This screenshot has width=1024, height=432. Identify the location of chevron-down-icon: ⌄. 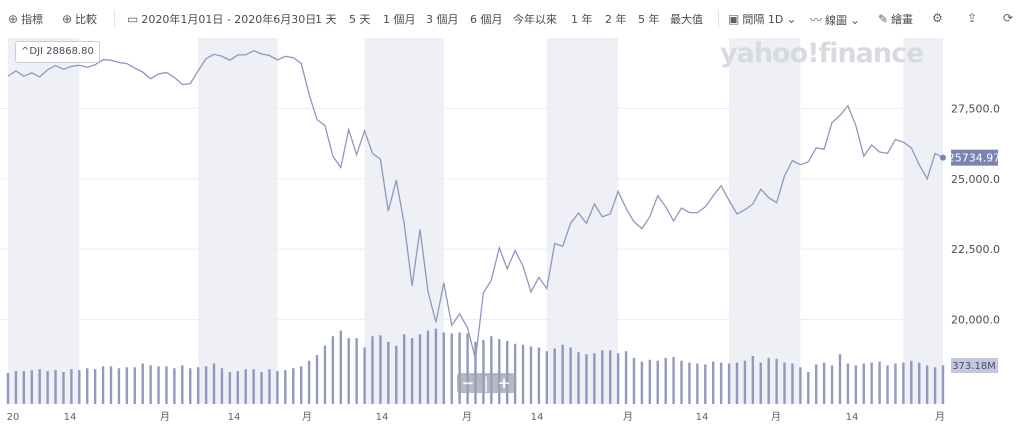
(791, 19).